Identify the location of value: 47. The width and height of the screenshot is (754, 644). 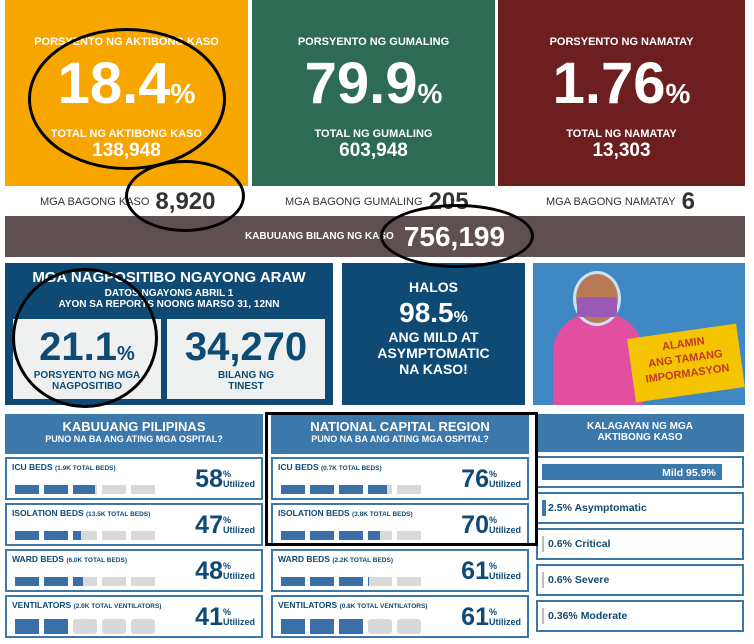
(209, 525).